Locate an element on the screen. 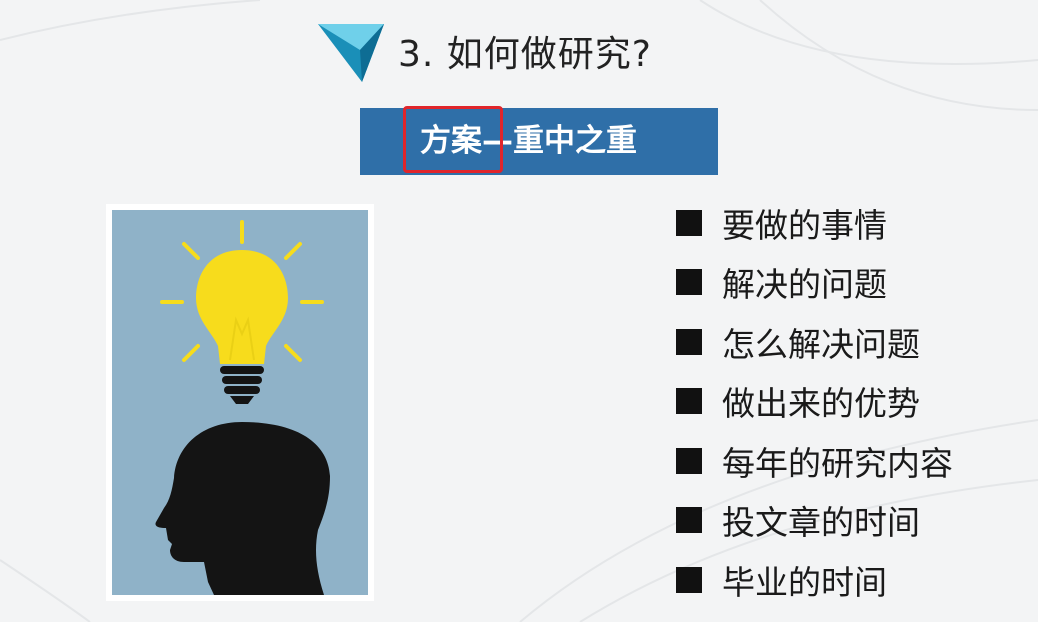 This screenshot has height=622, width=1038. section-banner: 方案—重中之重 is located at coordinates (539, 141).